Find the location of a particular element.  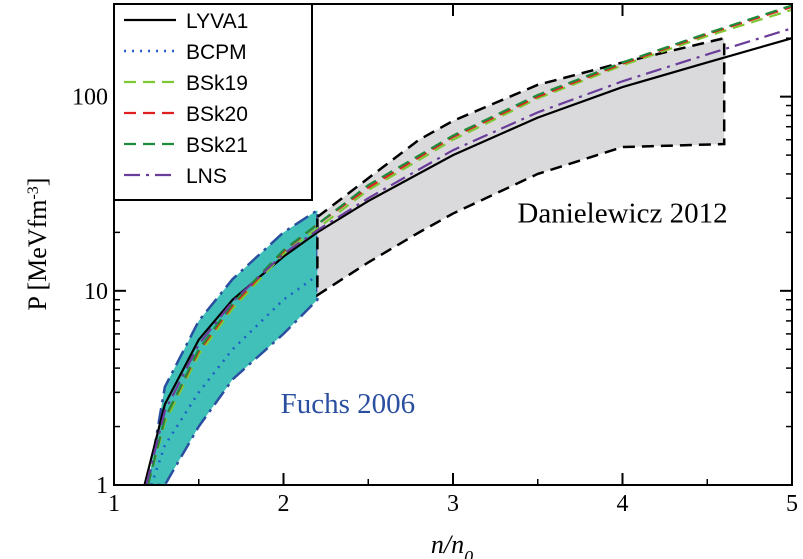

legend-item-lyva1: LYVA1 is located at coordinates (186, 21).